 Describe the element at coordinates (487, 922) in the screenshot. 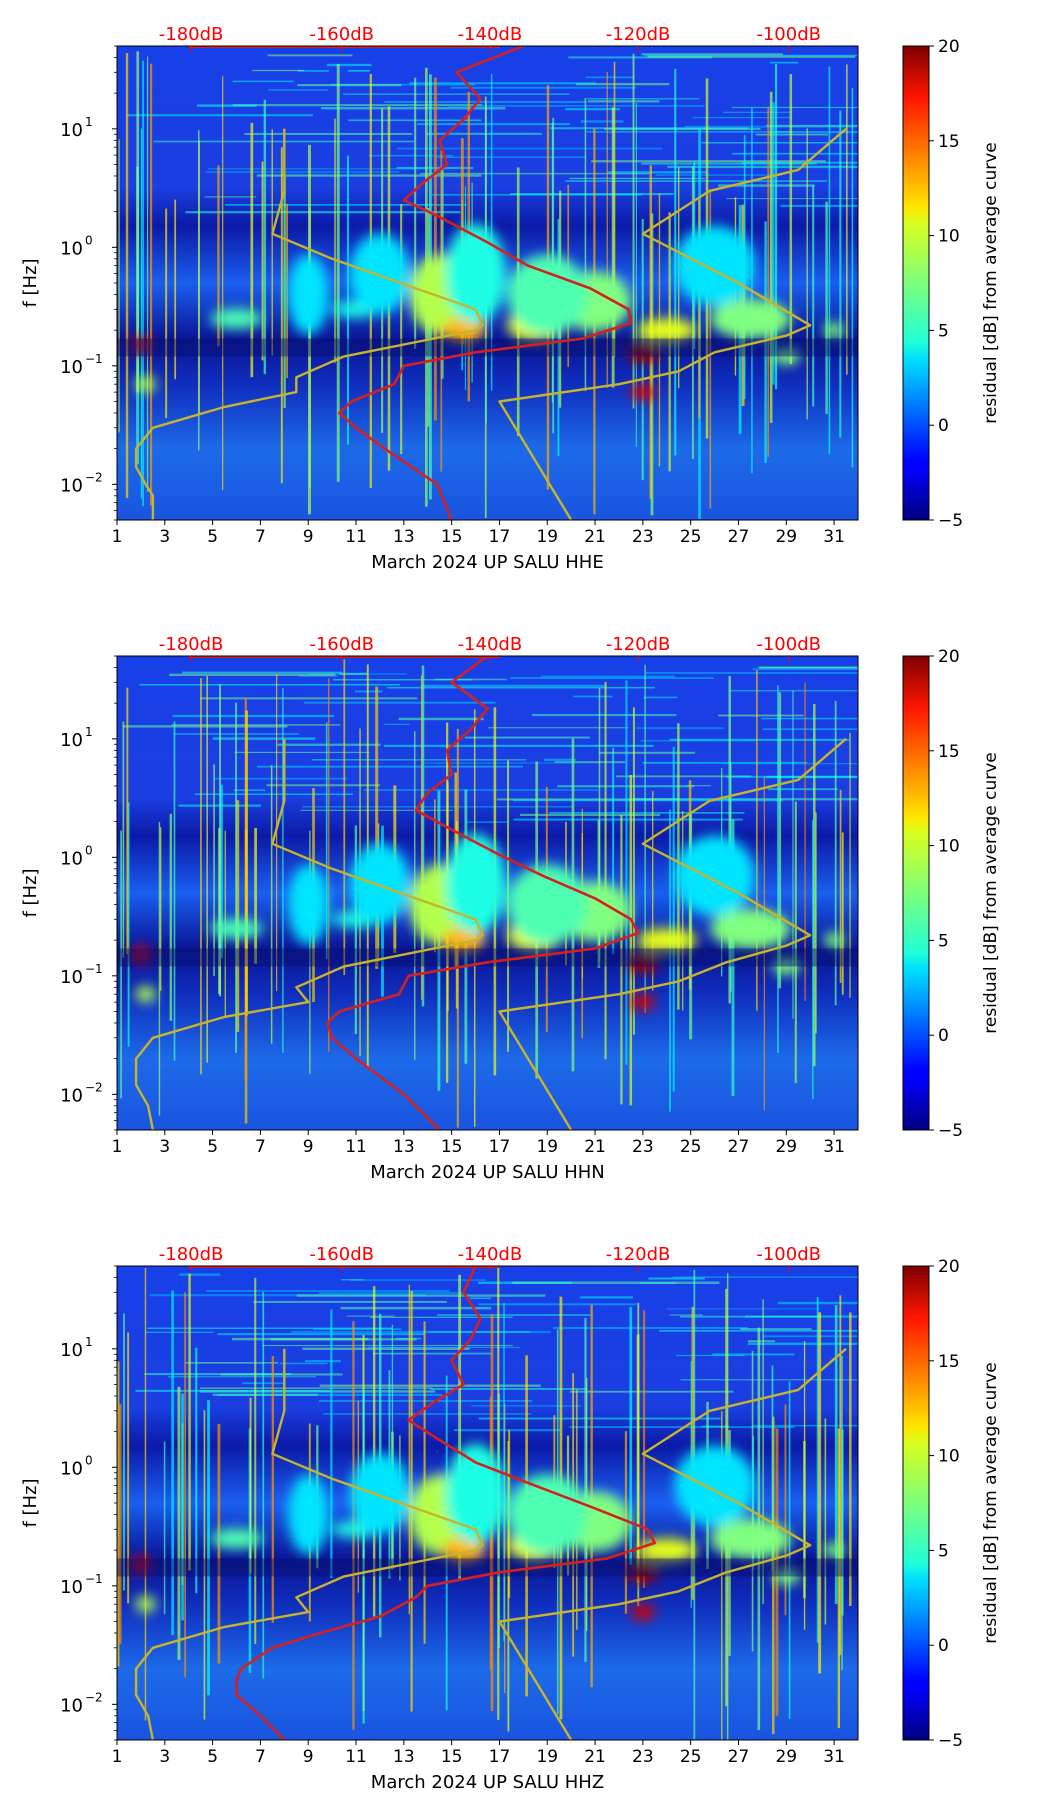

I see `microseism-band` at that location.